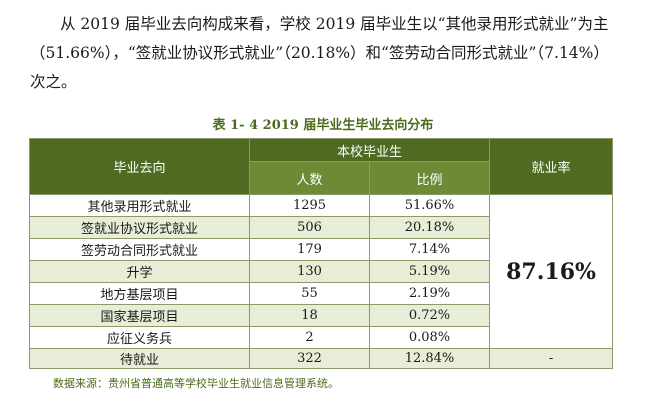 This screenshot has height=402, width=646. I want to click on footer-name: 待就业, so click(139, 358).